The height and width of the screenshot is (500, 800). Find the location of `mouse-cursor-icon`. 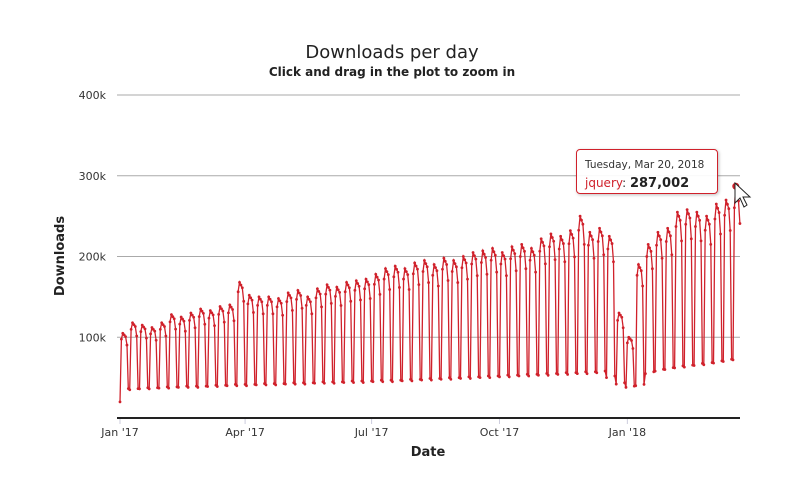

mouse-cursor-icon is located at coordinates (743, 194).